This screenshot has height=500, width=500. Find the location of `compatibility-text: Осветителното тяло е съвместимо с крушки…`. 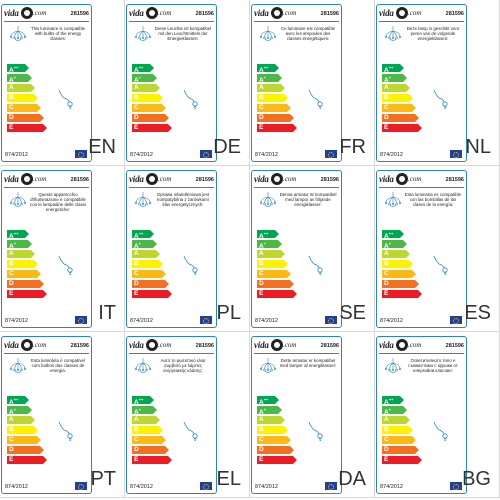

compatibility-text: Осветителното тяло е съвместимо с крушки… is located at coordinates (433, 366).